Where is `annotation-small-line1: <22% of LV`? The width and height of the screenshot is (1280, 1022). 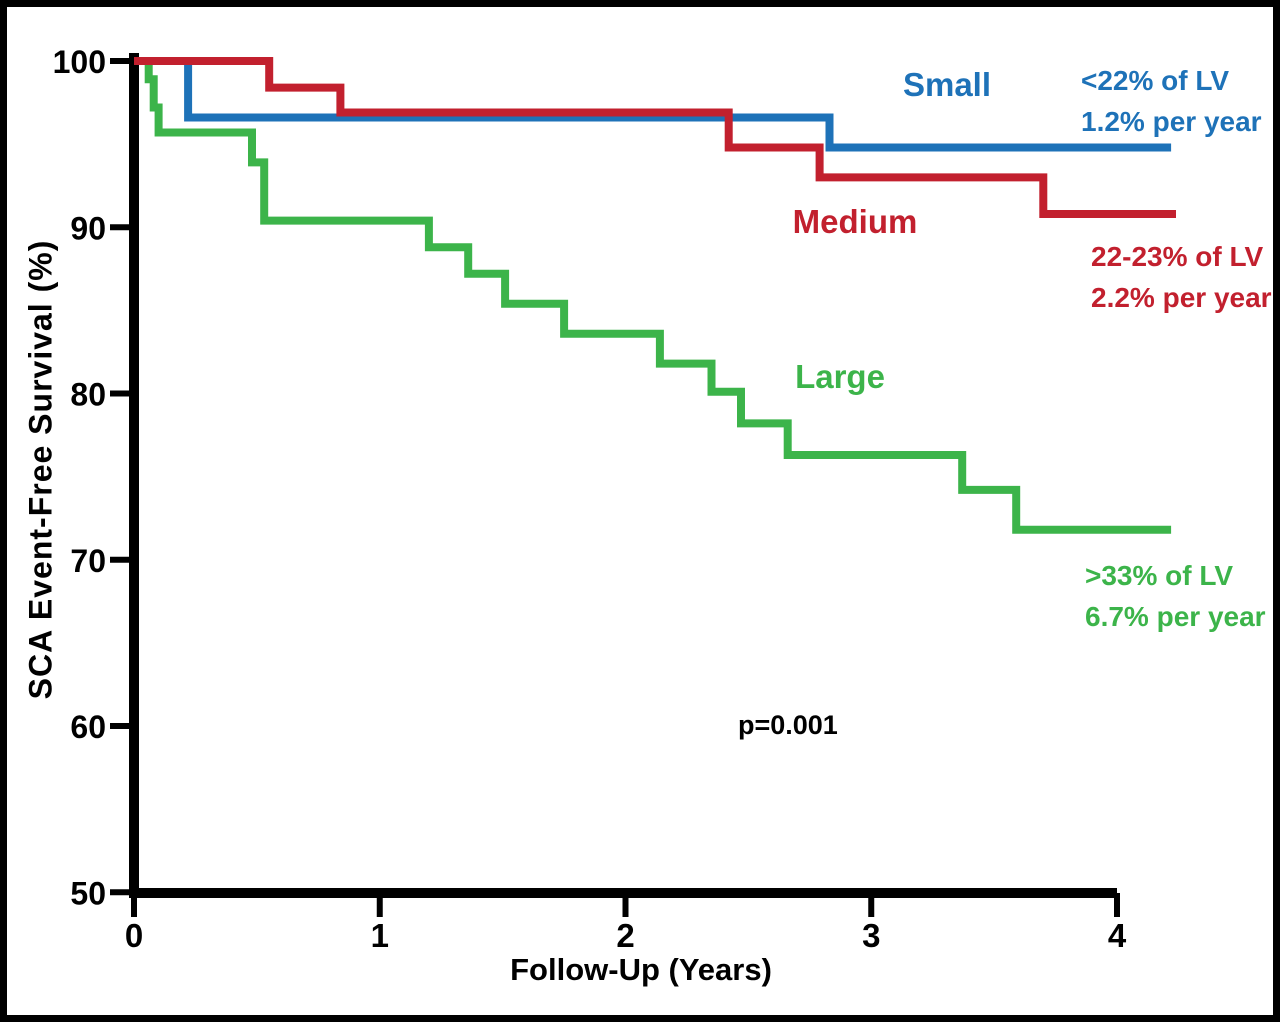
annotation-small-line1: <22% of LV is located at coordinates (1155, 80).